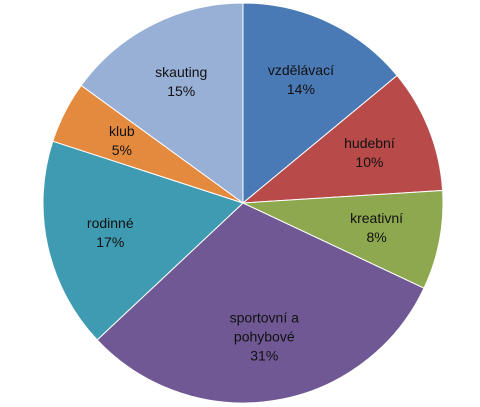  What do you see at coordinates (110, 222) in the screenshot?
I see `category-label: rodinné` at bounding box center [110, 222].